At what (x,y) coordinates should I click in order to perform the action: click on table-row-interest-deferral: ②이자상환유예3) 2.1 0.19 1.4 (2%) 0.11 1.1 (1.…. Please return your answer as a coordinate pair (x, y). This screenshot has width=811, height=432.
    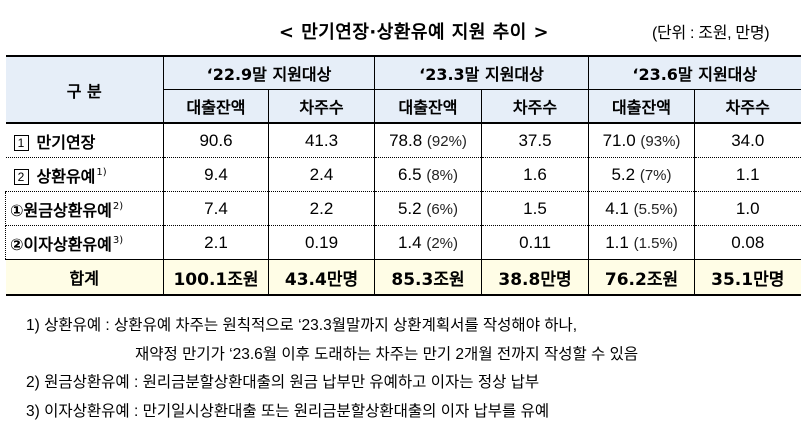
    Looking at the image, I should click on (403, 242).